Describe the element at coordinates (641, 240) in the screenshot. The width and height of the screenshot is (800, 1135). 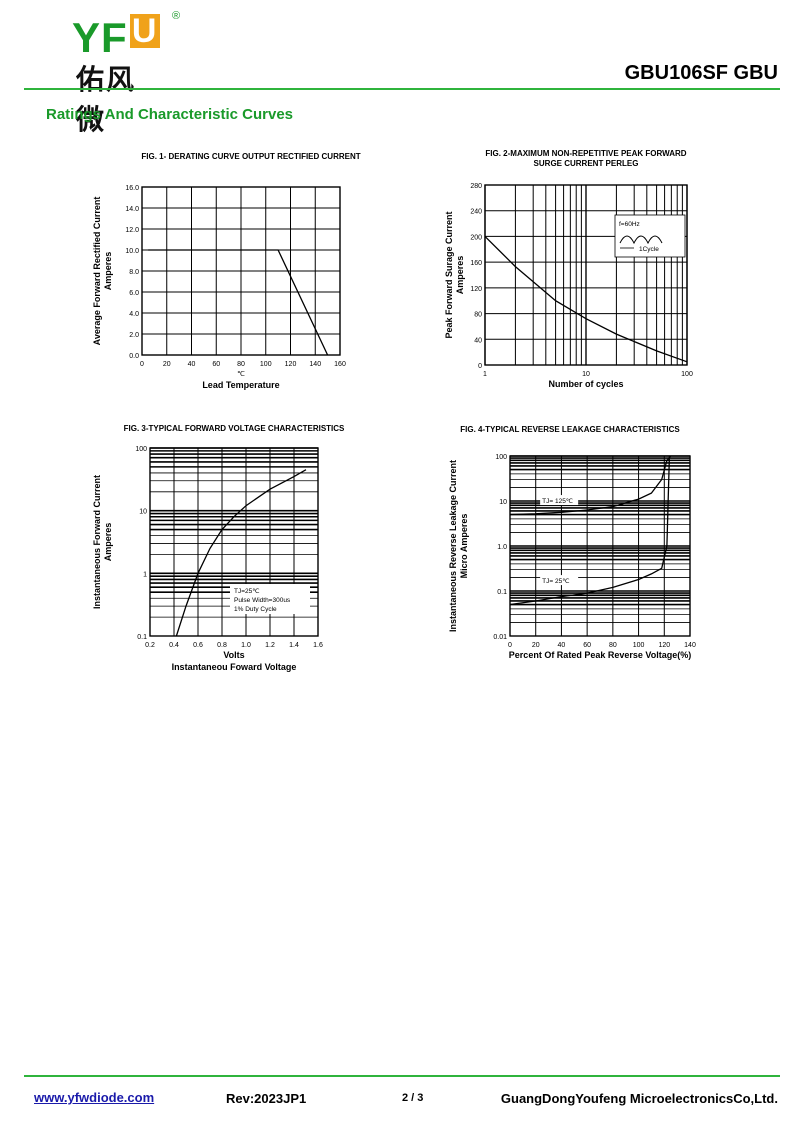
I see `sine-waveform-icon` at that location.